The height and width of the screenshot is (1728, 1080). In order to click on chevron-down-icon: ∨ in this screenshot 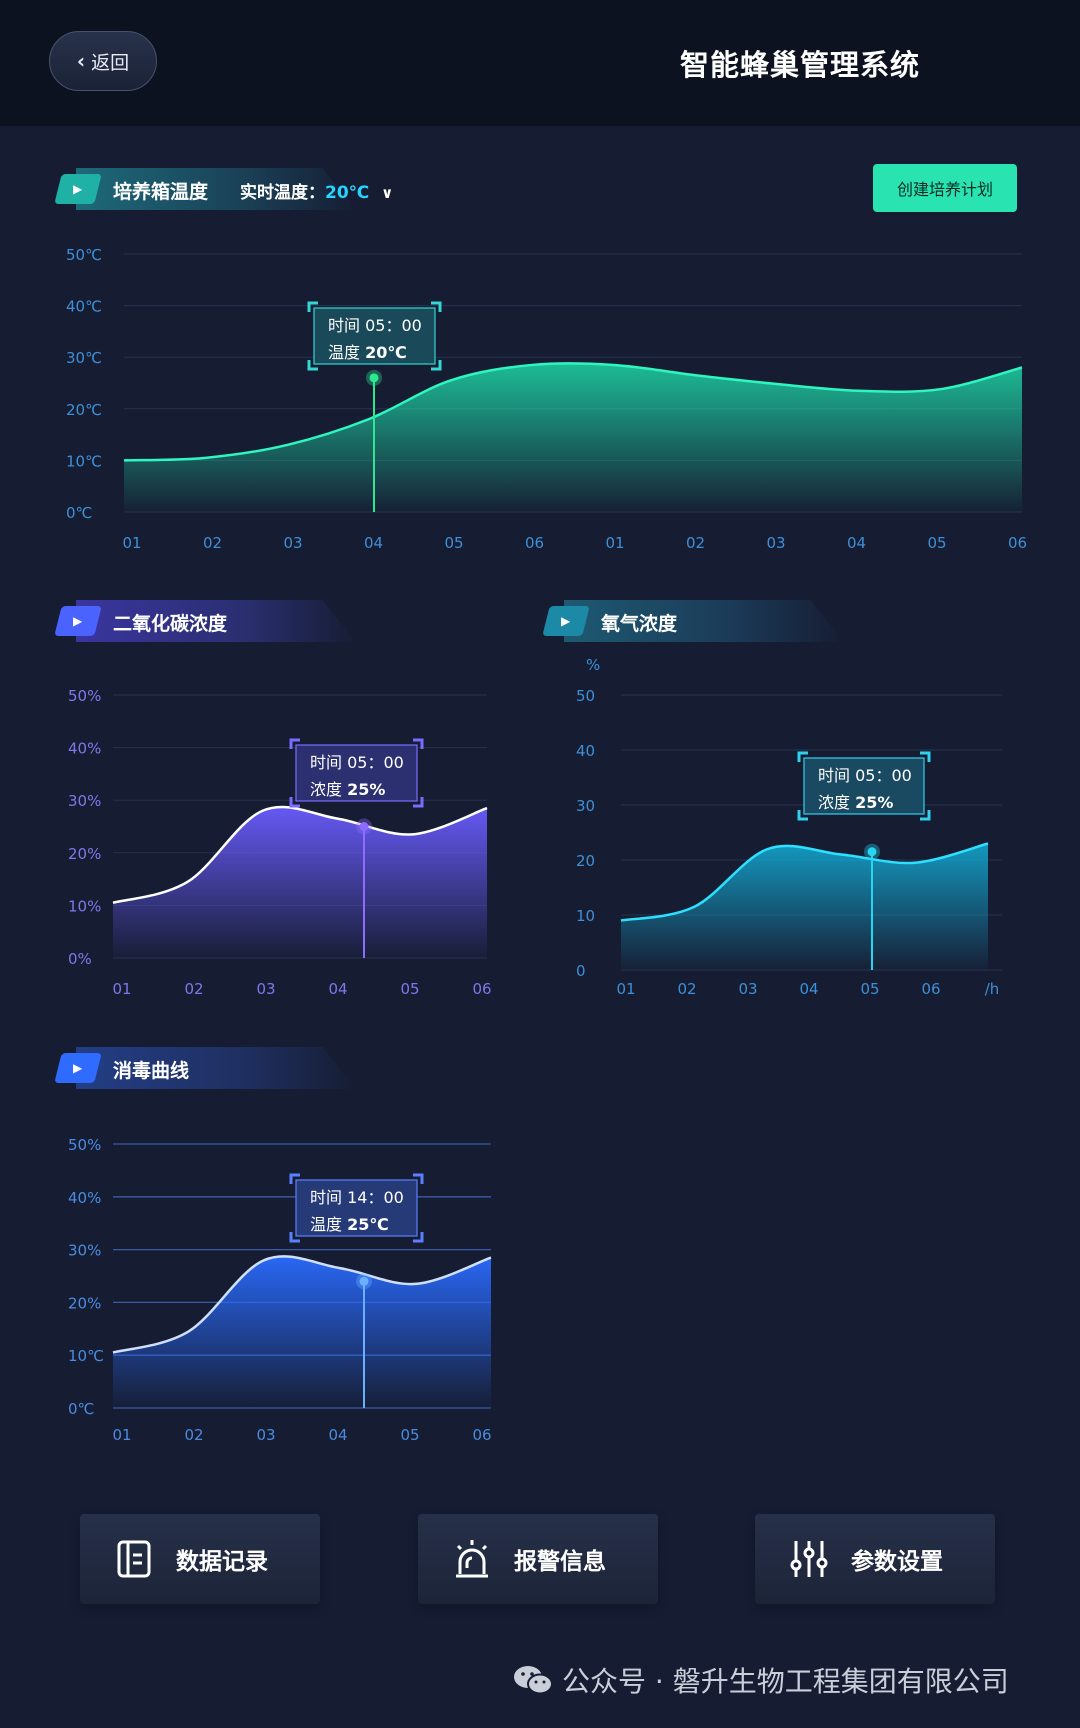, I will do `click(387, 193)`.